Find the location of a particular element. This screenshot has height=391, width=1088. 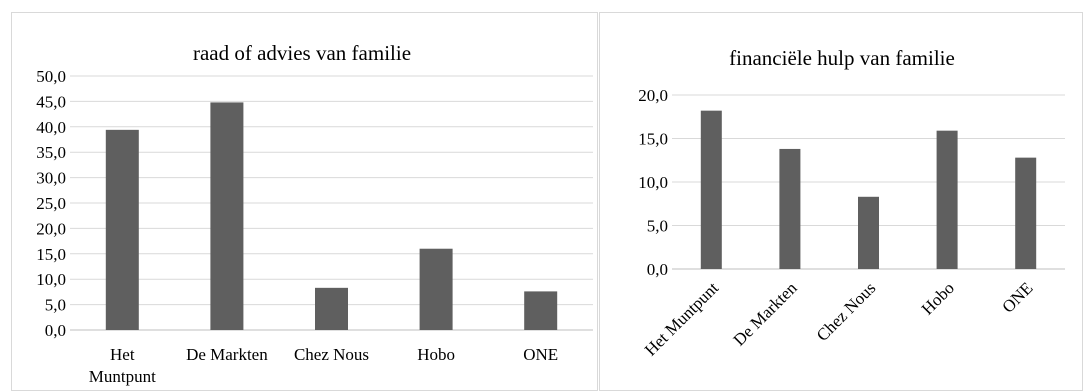

bars is located at coordinates (868, 189).